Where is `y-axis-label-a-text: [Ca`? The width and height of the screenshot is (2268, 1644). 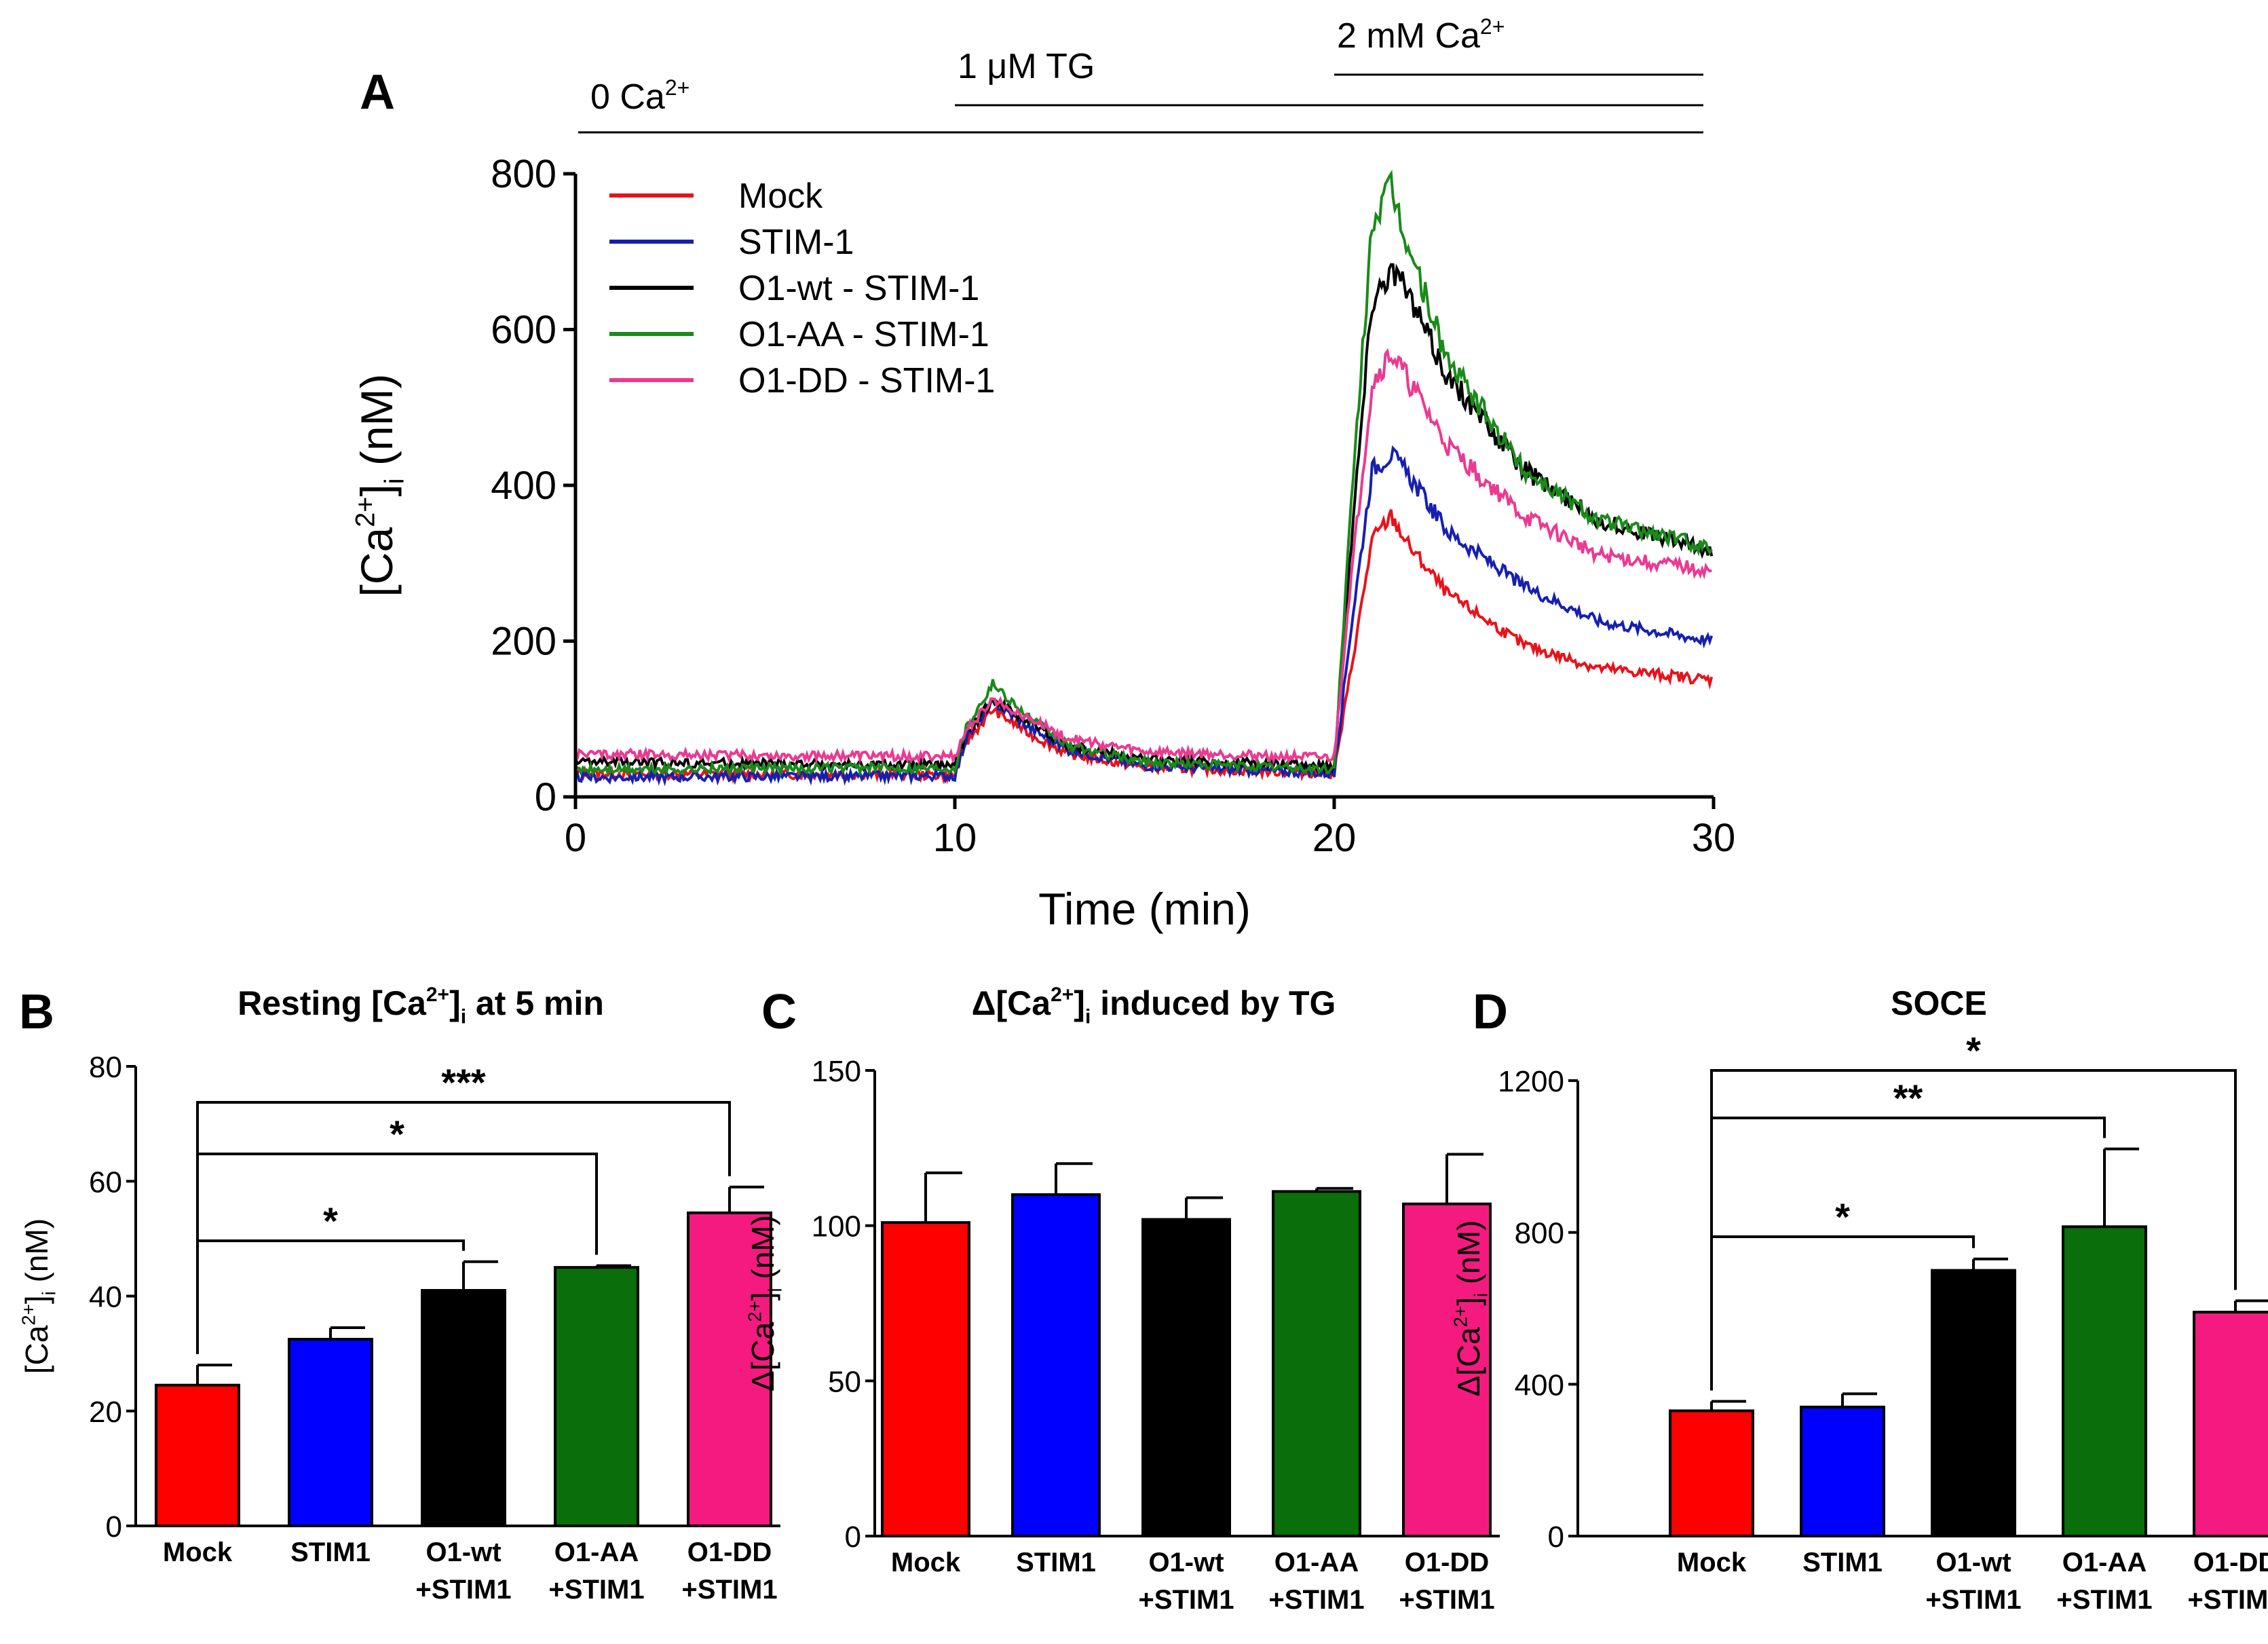
y-axis-label-a-text: [Ca is located at coordinates (377, 562).